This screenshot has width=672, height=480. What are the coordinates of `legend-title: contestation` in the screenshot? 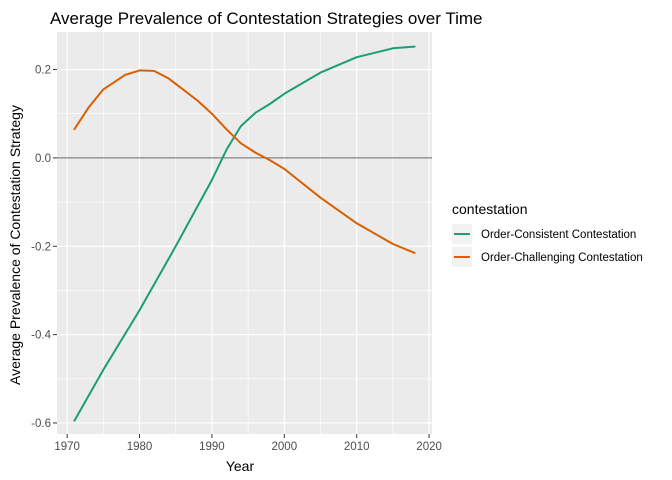 It's located at (490, 209).